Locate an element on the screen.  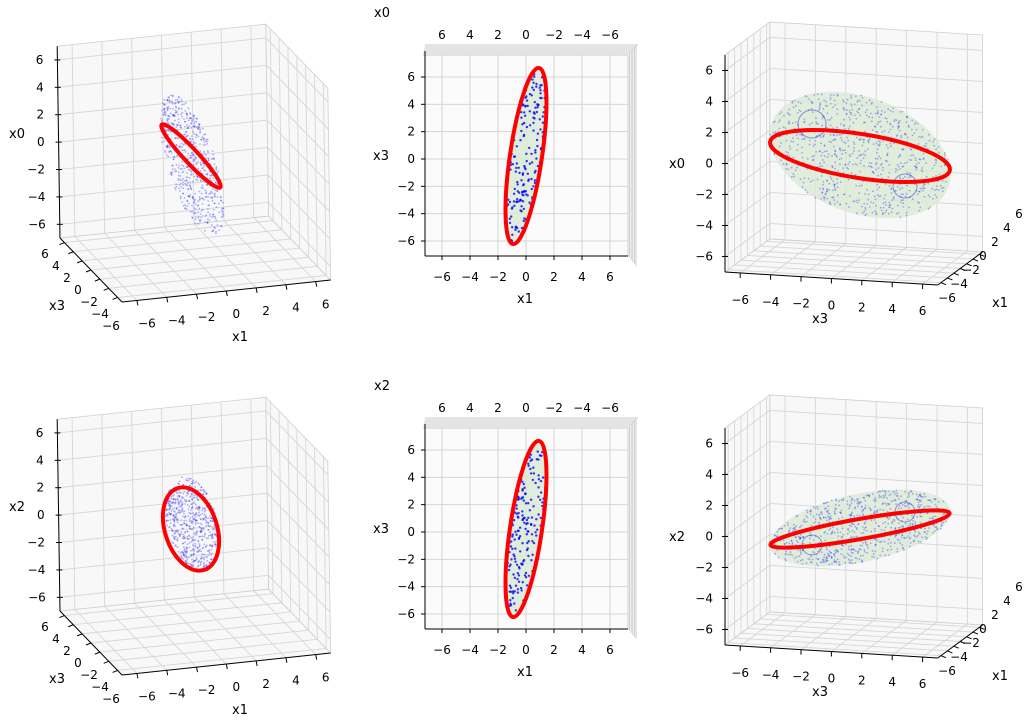
ellipse-line is located at coordinates (860, 529).